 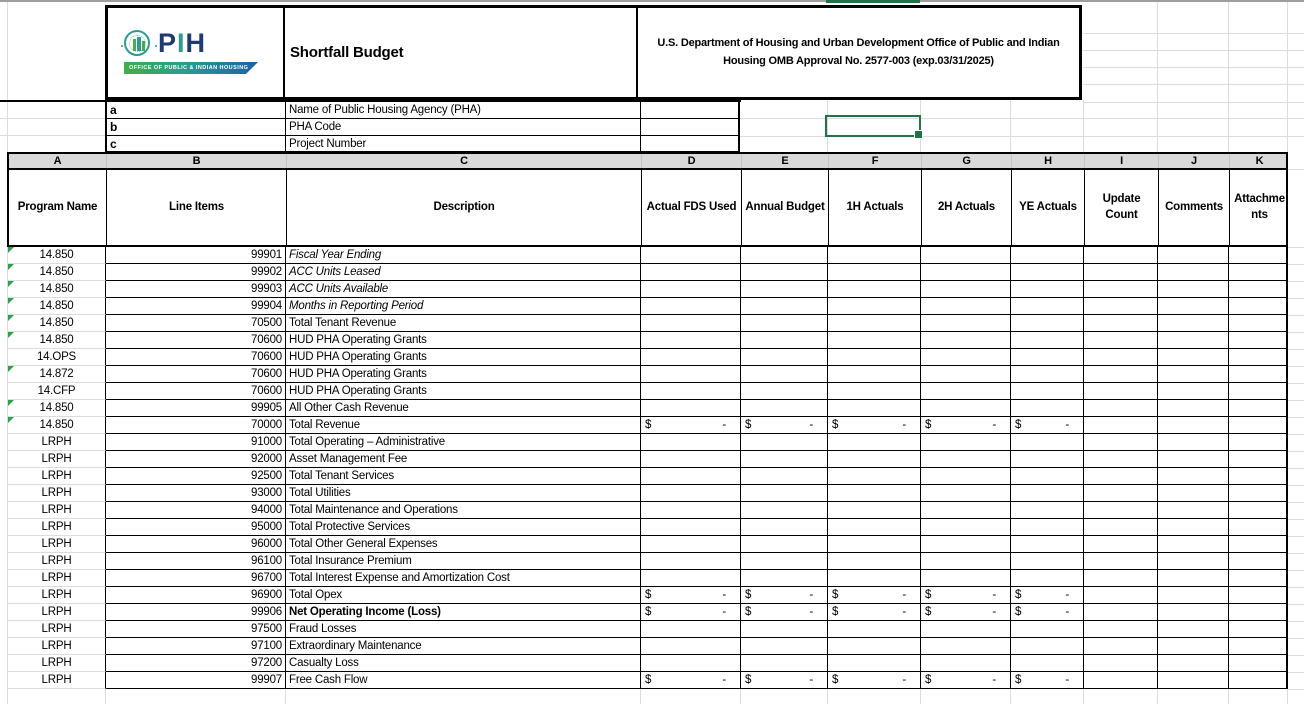 I want to click on cell-D-11: $ -, so click(x=691, y=425).